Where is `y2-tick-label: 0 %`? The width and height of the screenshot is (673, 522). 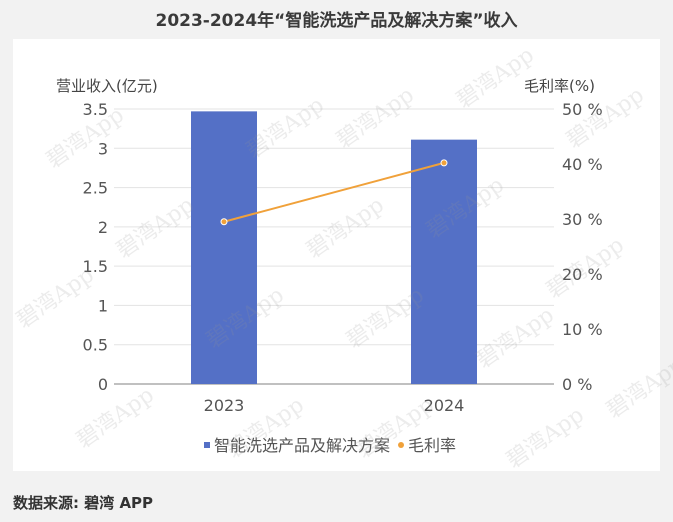 y2-tick-label: 0 % is located at coordinates (577, 384).